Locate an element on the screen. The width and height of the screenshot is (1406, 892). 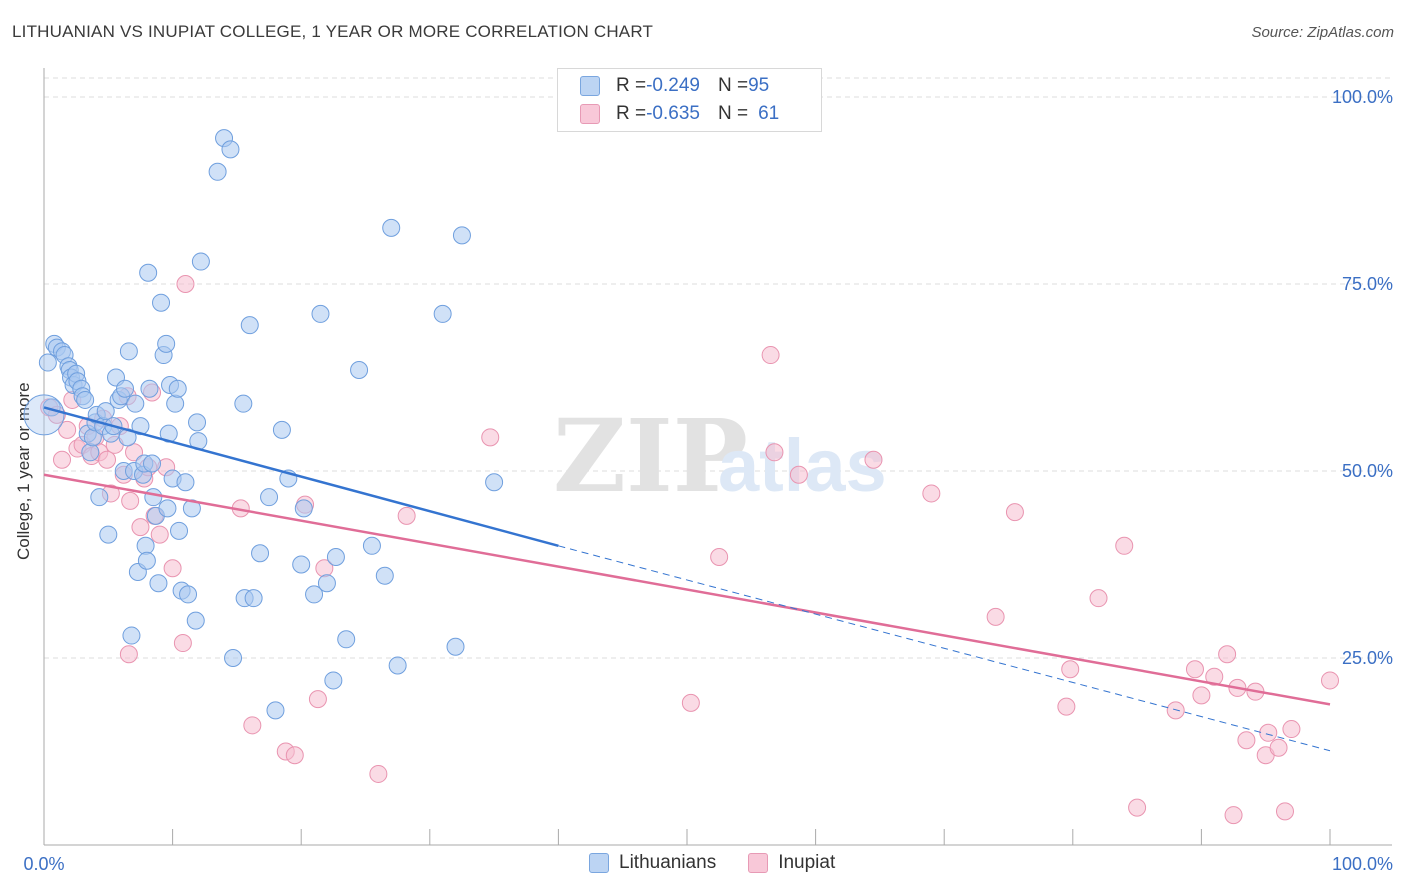
n-value: 61 is located at coordinates (769, 113).